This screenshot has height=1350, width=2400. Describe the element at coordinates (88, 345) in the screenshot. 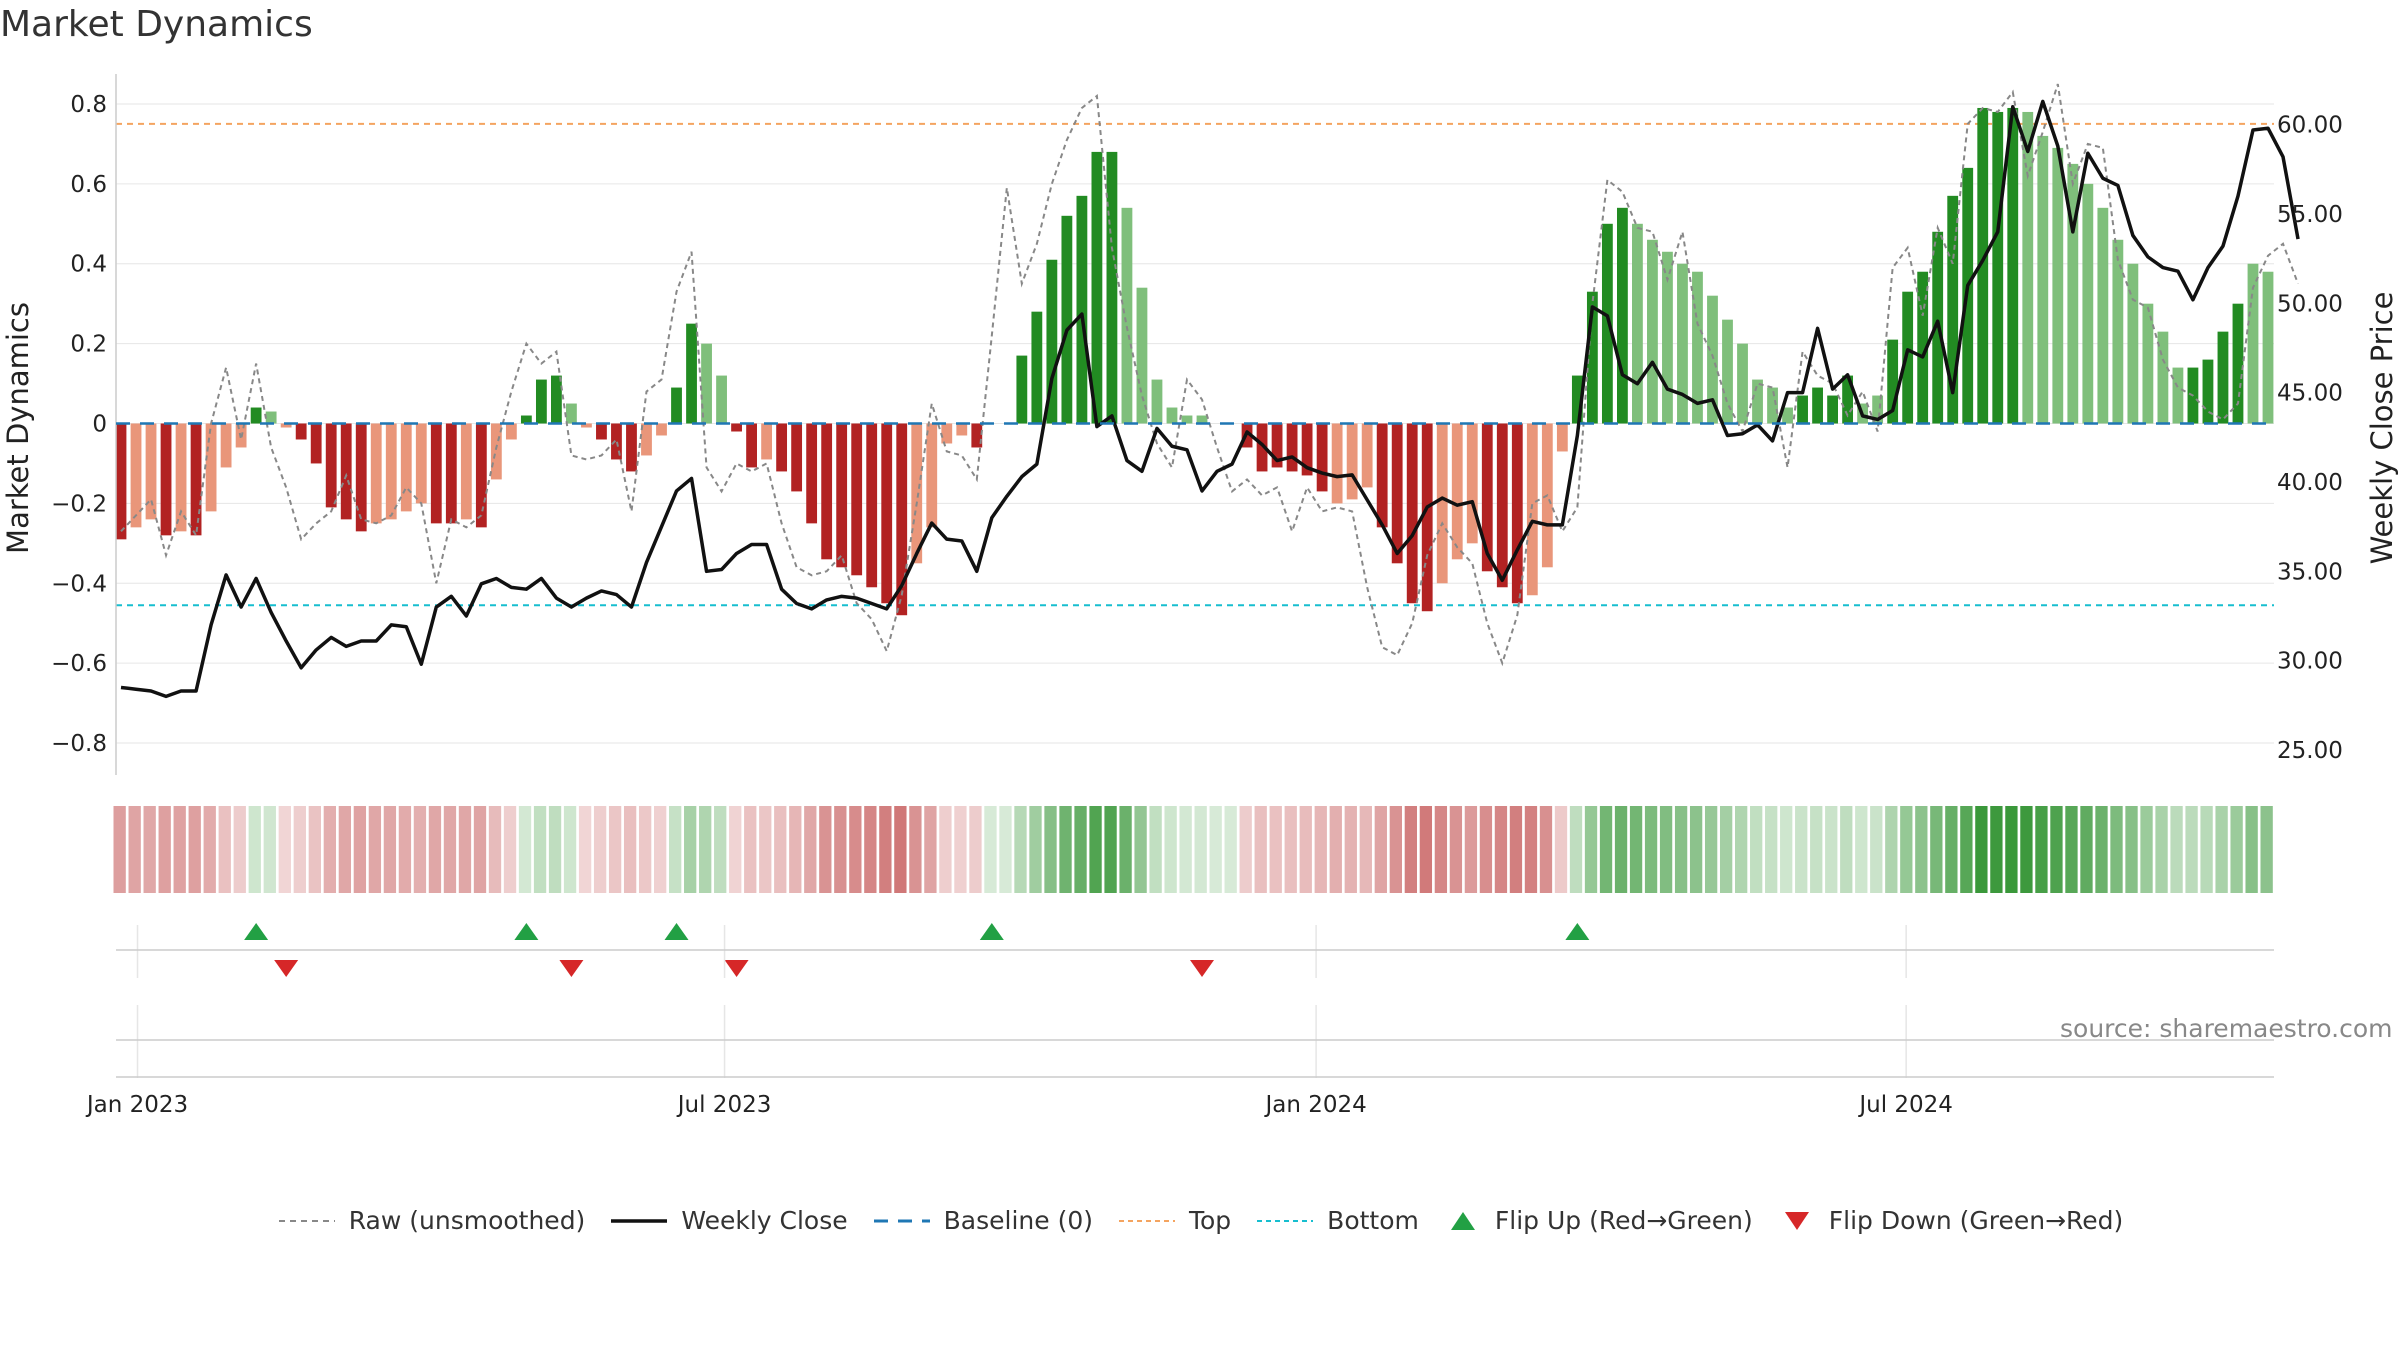

I see `y-tick-label: 0.2` at that location.